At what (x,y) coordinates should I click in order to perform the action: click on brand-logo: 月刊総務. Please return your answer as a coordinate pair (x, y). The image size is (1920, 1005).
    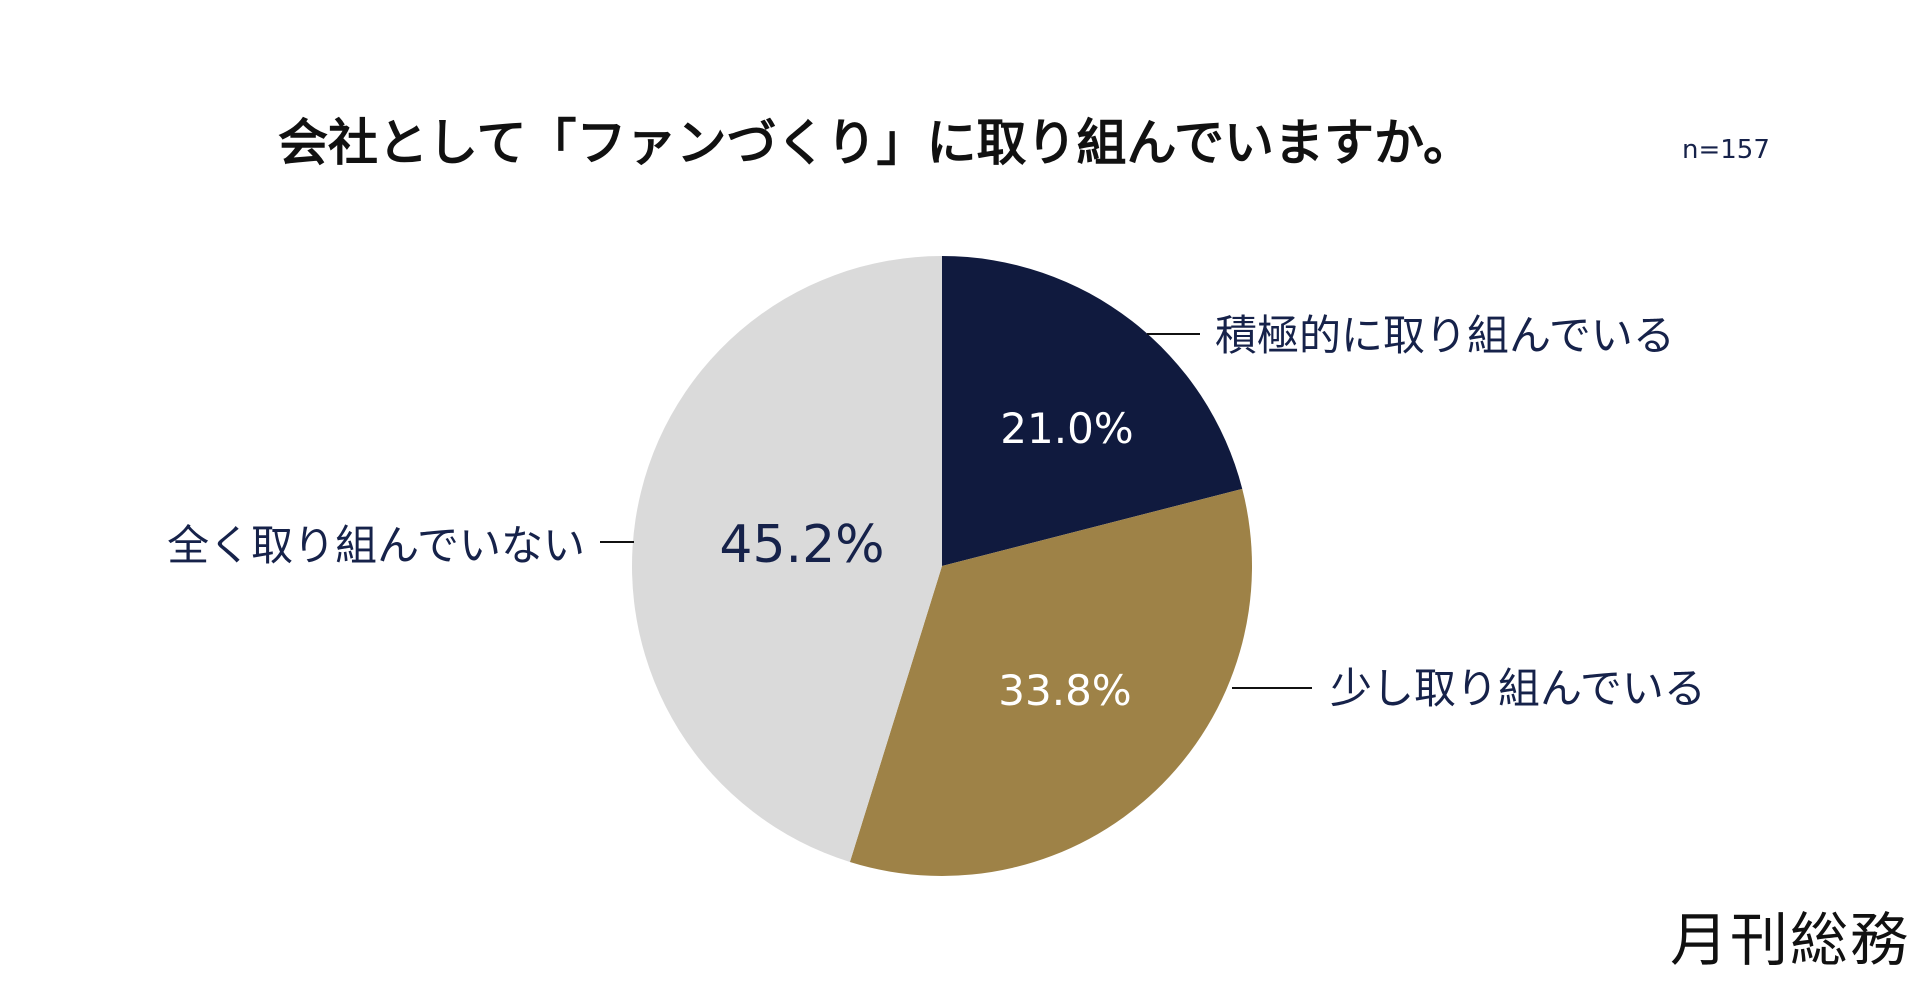
    Looking at the image, I should click on (1790, 940).